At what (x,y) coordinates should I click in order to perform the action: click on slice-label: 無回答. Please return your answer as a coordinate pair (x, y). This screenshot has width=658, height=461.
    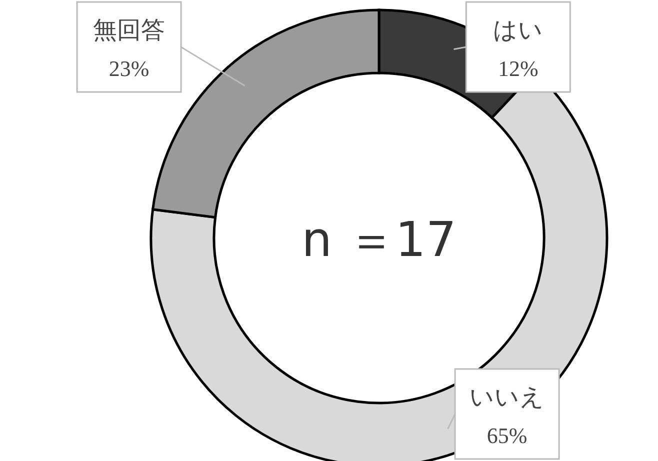
    Looking at the image, I should click on (129, 31).